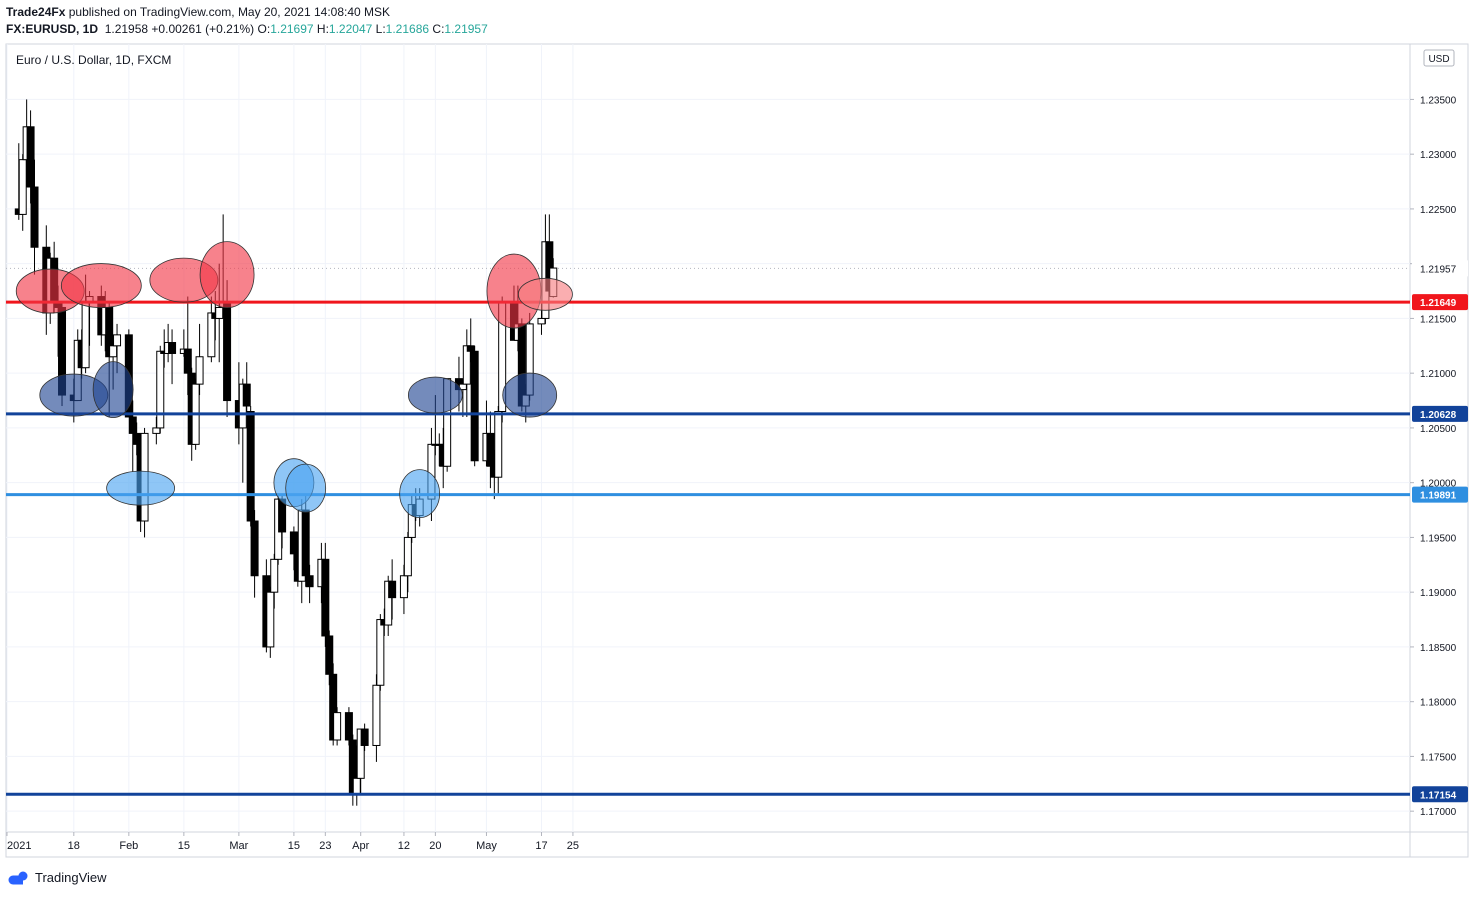  Describe the element at coordinates (1438, 812) in the screenshot. I see `y-tick-label: 1.17000` at that location.